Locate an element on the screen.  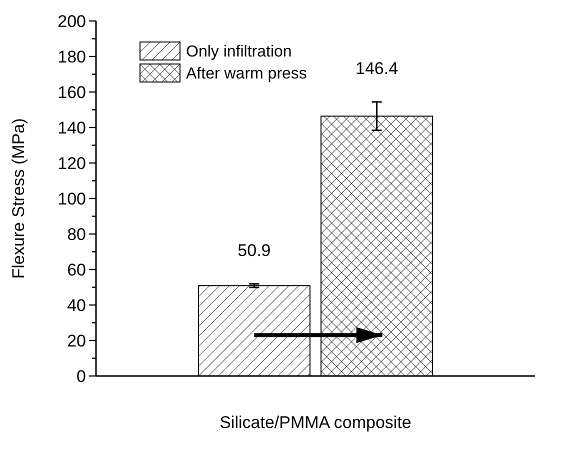
y-tick-label: 0 is located at coordinates (81, 376).